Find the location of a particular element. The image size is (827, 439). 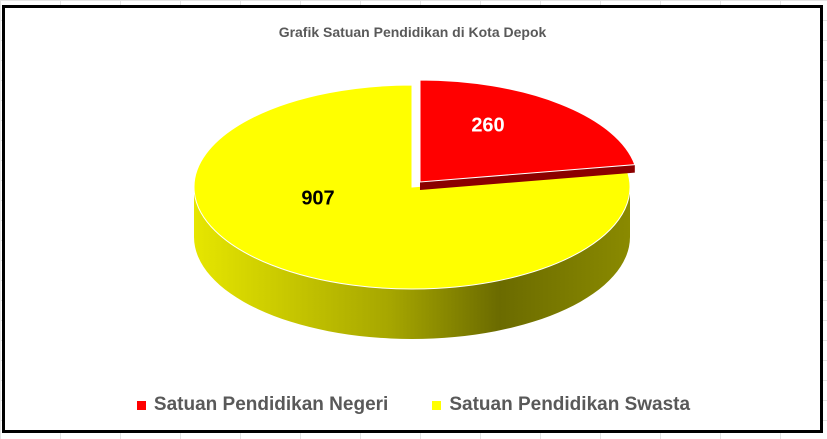

data-label-negeri: 260 is located at coordinates (487, 125).